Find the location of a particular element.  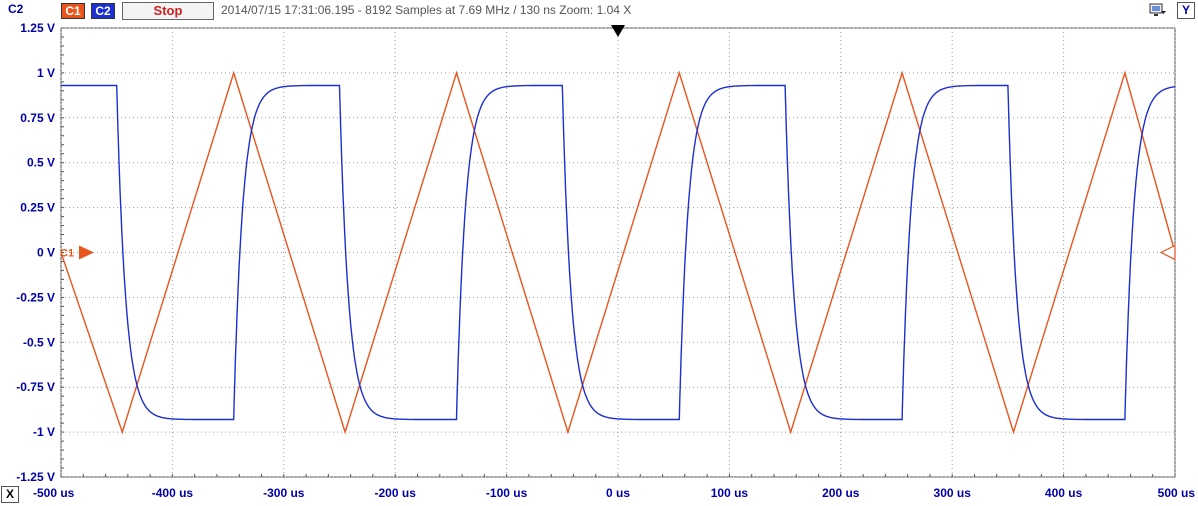

c1-offset-label: C1 is located at coordinates (67, 254).